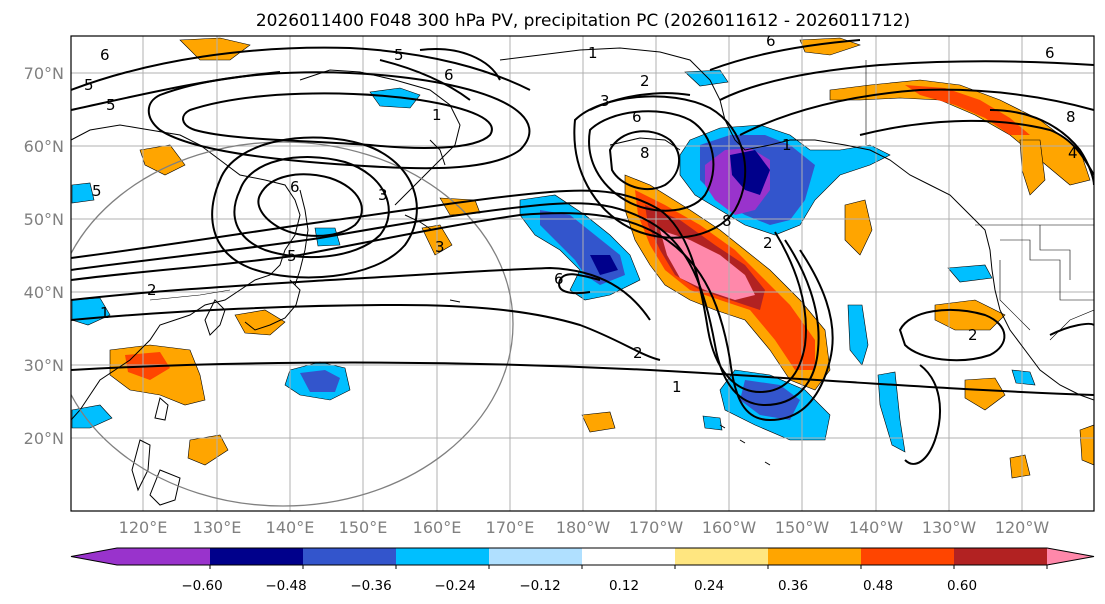 The image size is (1105, 604). Describe the element at coordinates (143, 527) in the screenshot. I see `lon-label: 120°E` at that location.